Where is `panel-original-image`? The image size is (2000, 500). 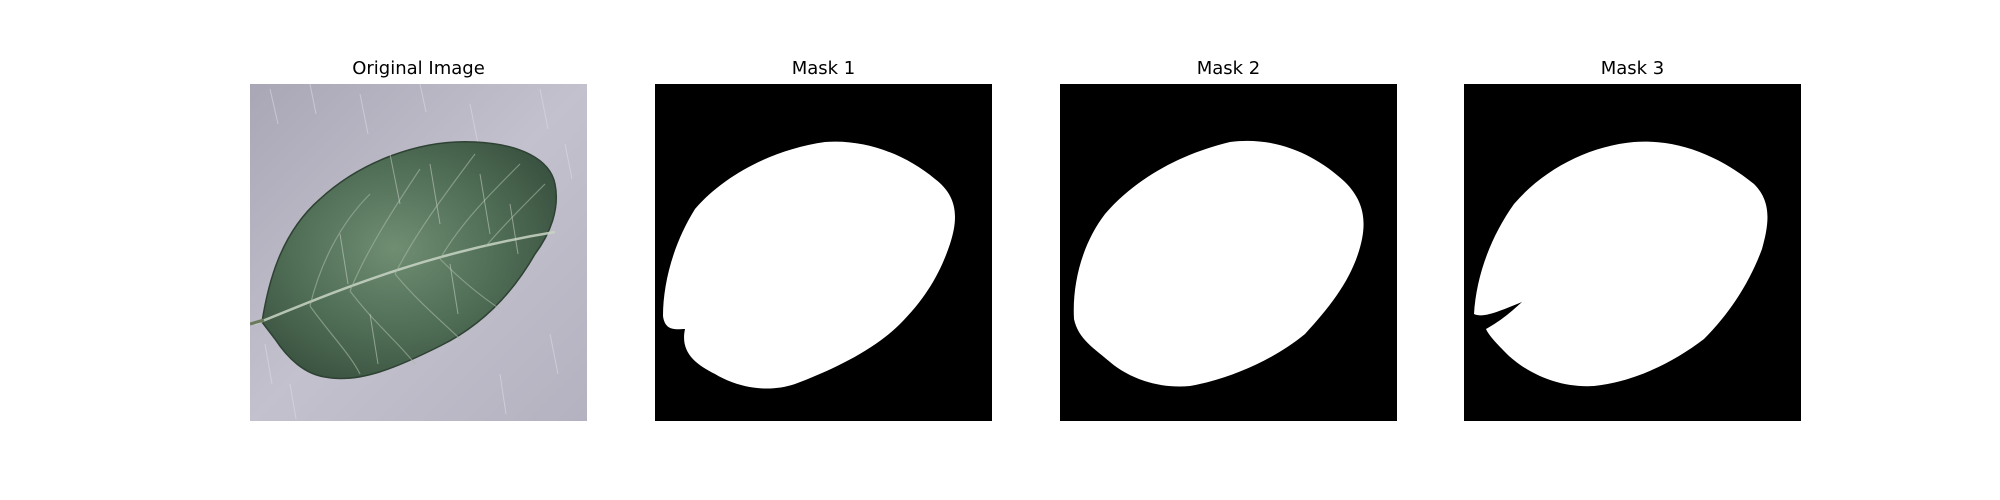 panel-original-image is located at coordinates (418, 252).